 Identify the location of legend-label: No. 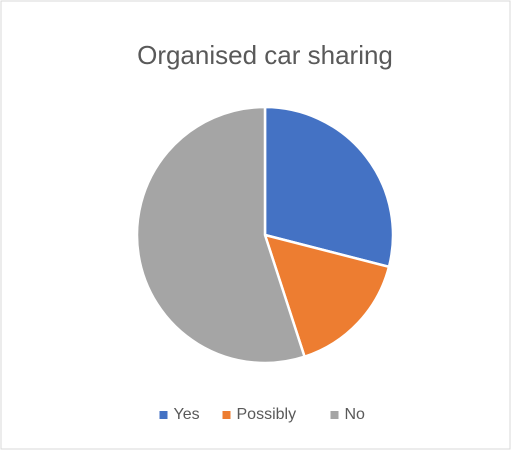
(355, 414).